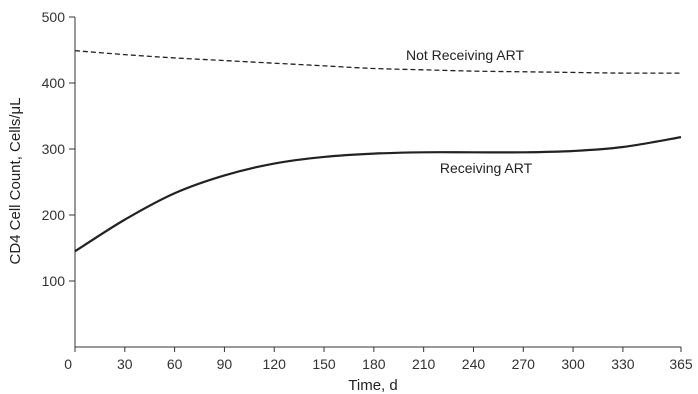 The image size is (698, 394). I want to click on y-tick-label: 200, so click(54, 215).